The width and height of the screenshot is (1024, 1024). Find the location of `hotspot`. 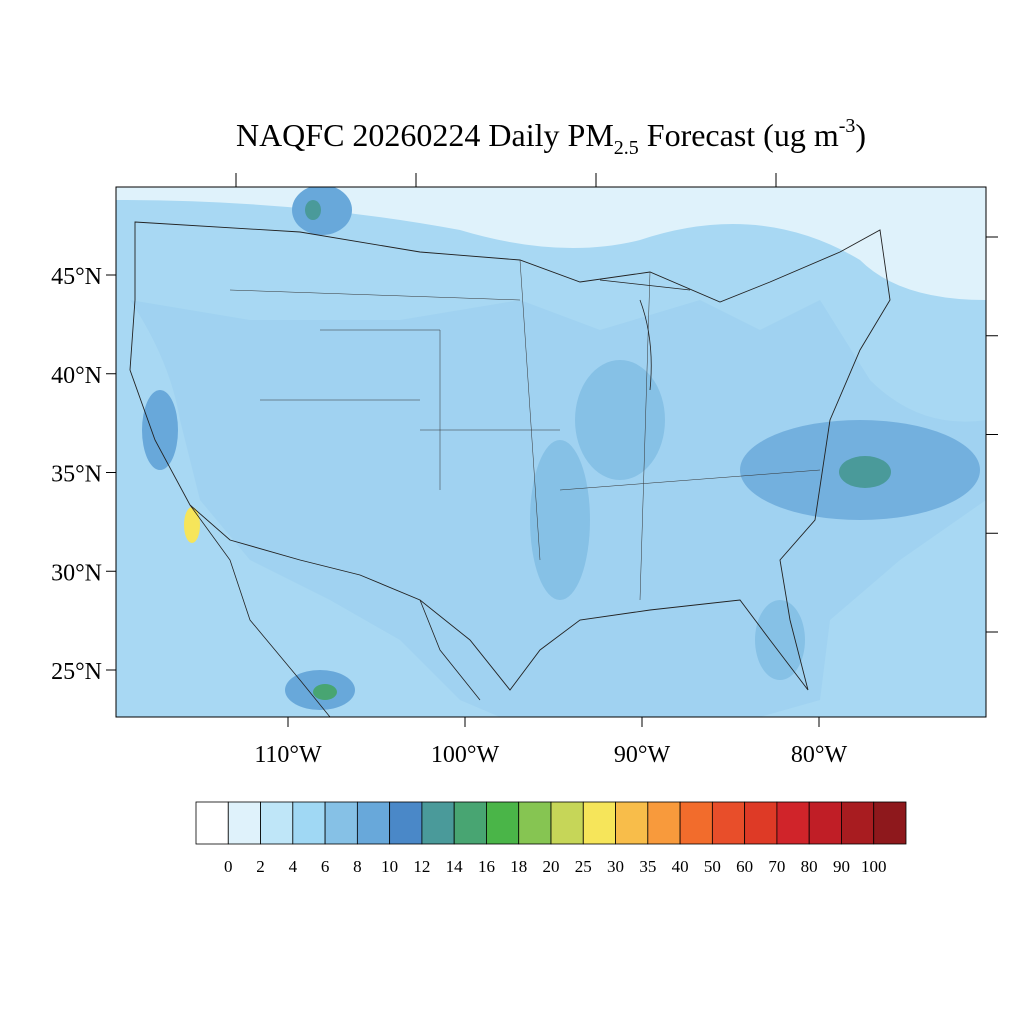

hotspot is located at coordinates (192, 525).